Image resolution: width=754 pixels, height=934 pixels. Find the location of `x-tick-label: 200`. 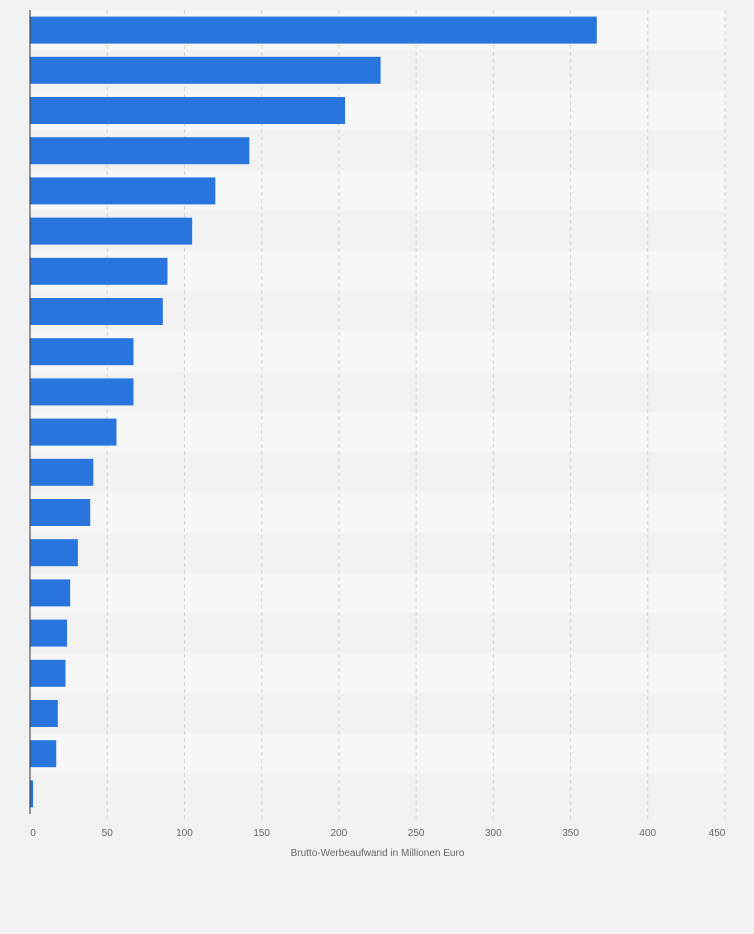

x-tick-label: 200 is located at coordinates (339, 833).